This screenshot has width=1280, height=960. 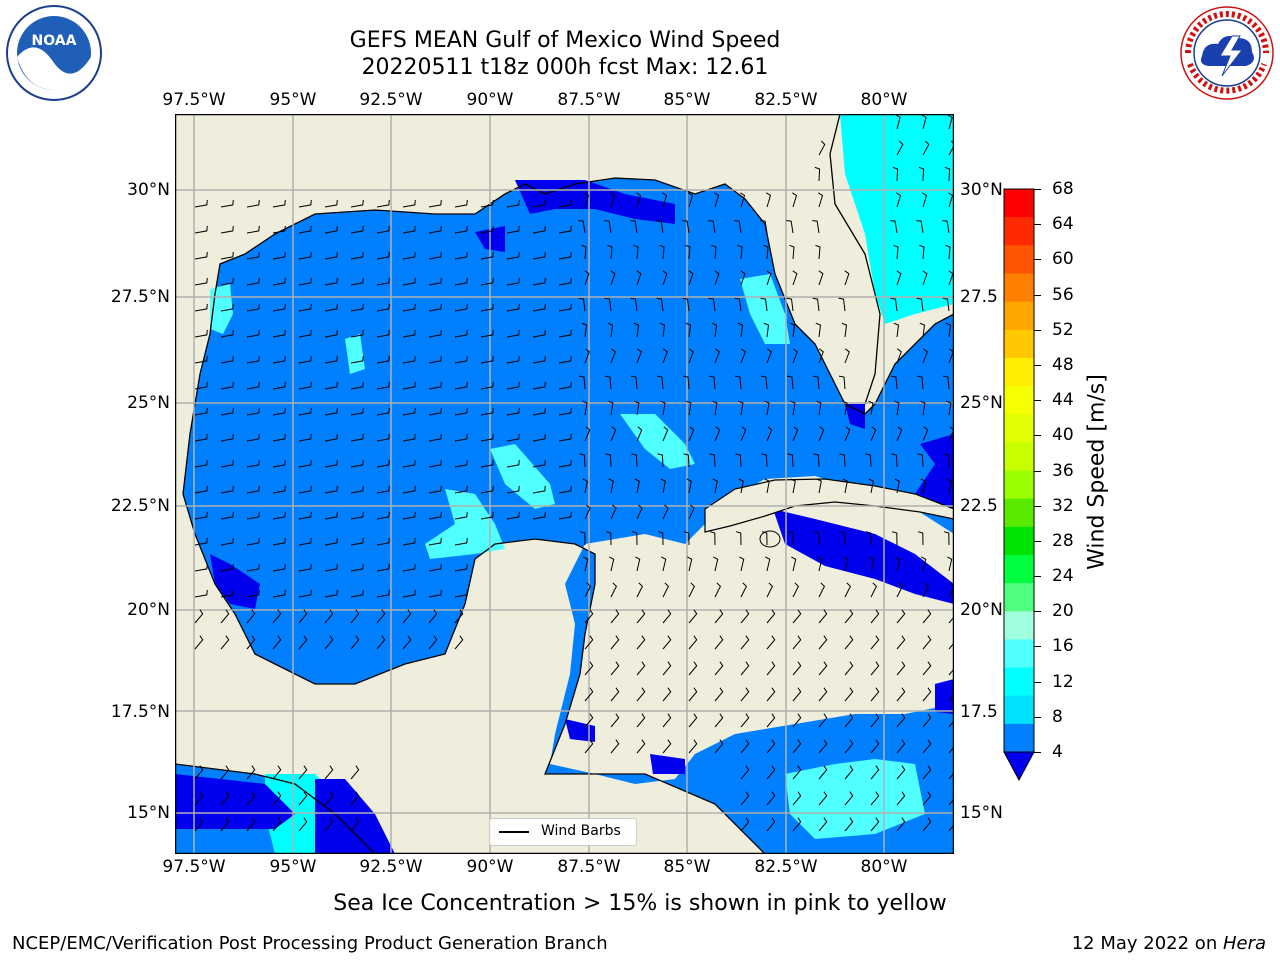 I want to click on colorbar-tick-label: 8, so click(x=1057, y=716).